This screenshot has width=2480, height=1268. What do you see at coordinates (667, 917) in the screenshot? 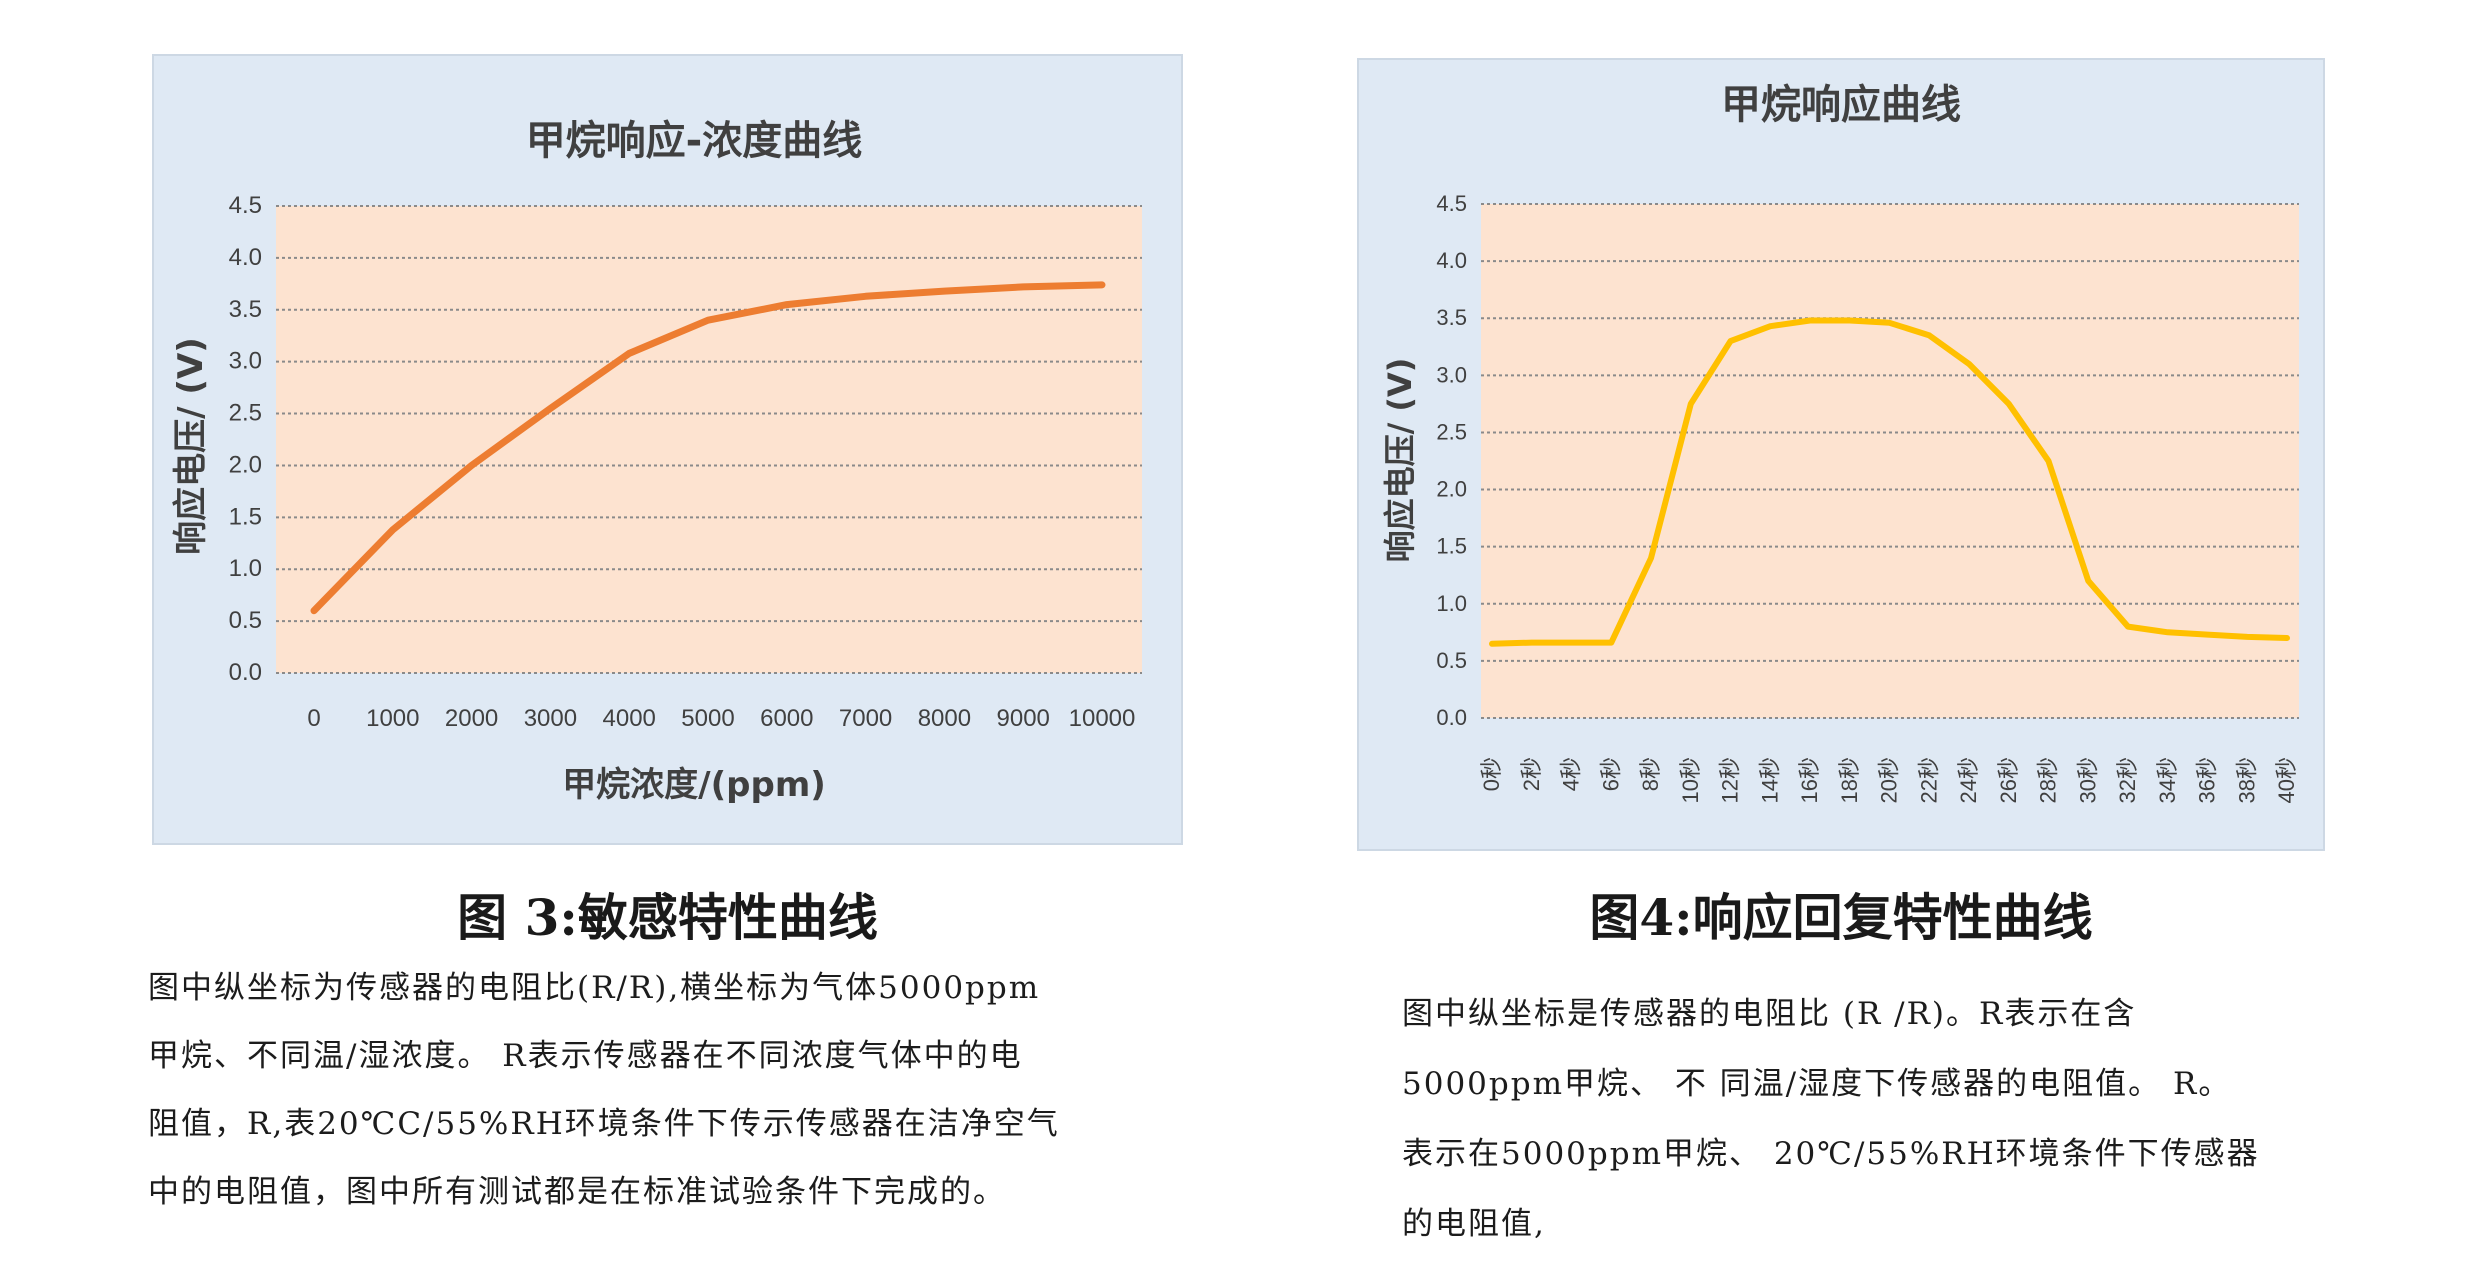
I see `figure-3-caption: 图 3:敏感特性曲线` at bounding box center [667, 917].